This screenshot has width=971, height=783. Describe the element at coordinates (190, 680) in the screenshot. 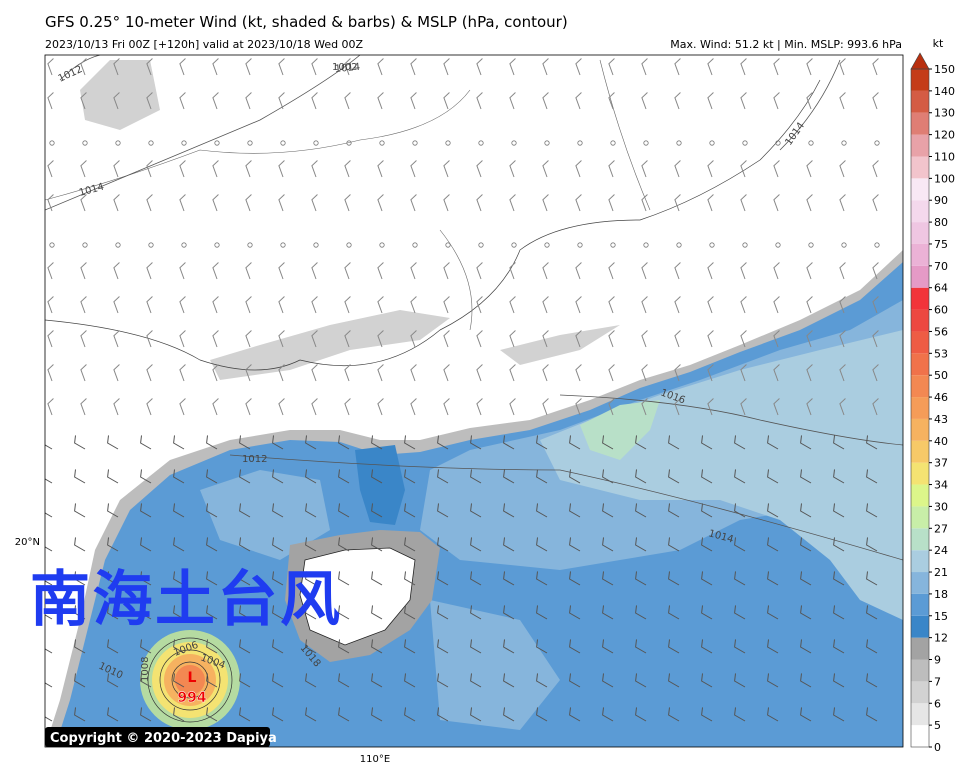

I see `typhoon-core` at that location.